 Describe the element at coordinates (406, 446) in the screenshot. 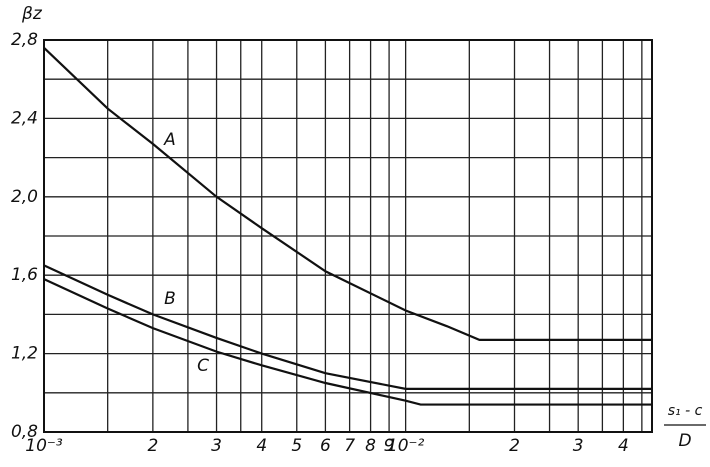

I see `x-tick-label: 10⁻²` at that location.